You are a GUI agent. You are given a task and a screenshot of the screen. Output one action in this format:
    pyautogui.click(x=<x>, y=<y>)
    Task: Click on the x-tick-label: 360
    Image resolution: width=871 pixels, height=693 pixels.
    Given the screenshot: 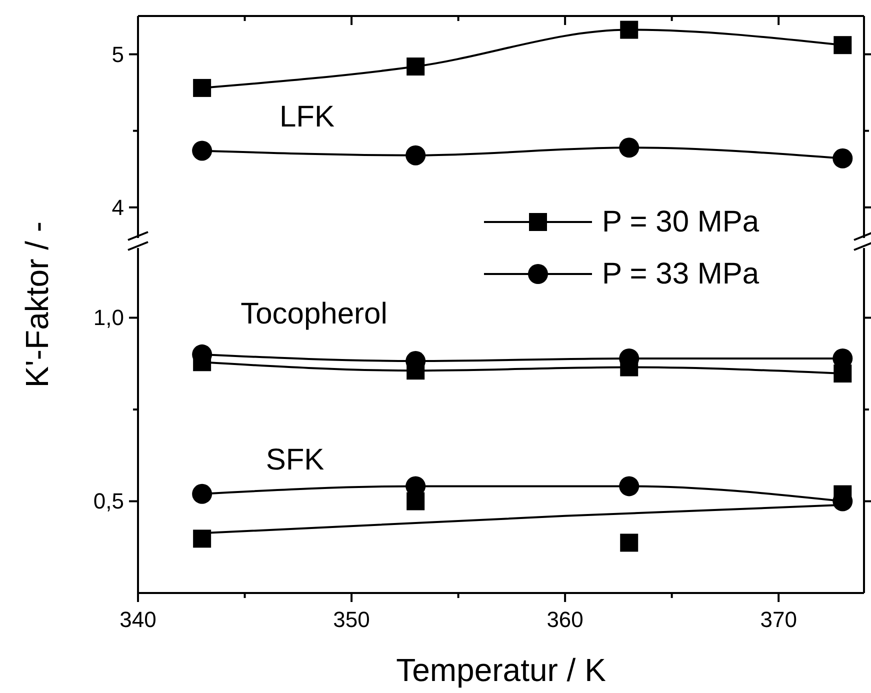 What is the action you would take?
    pyautogui.click(x=565, y=619)
    